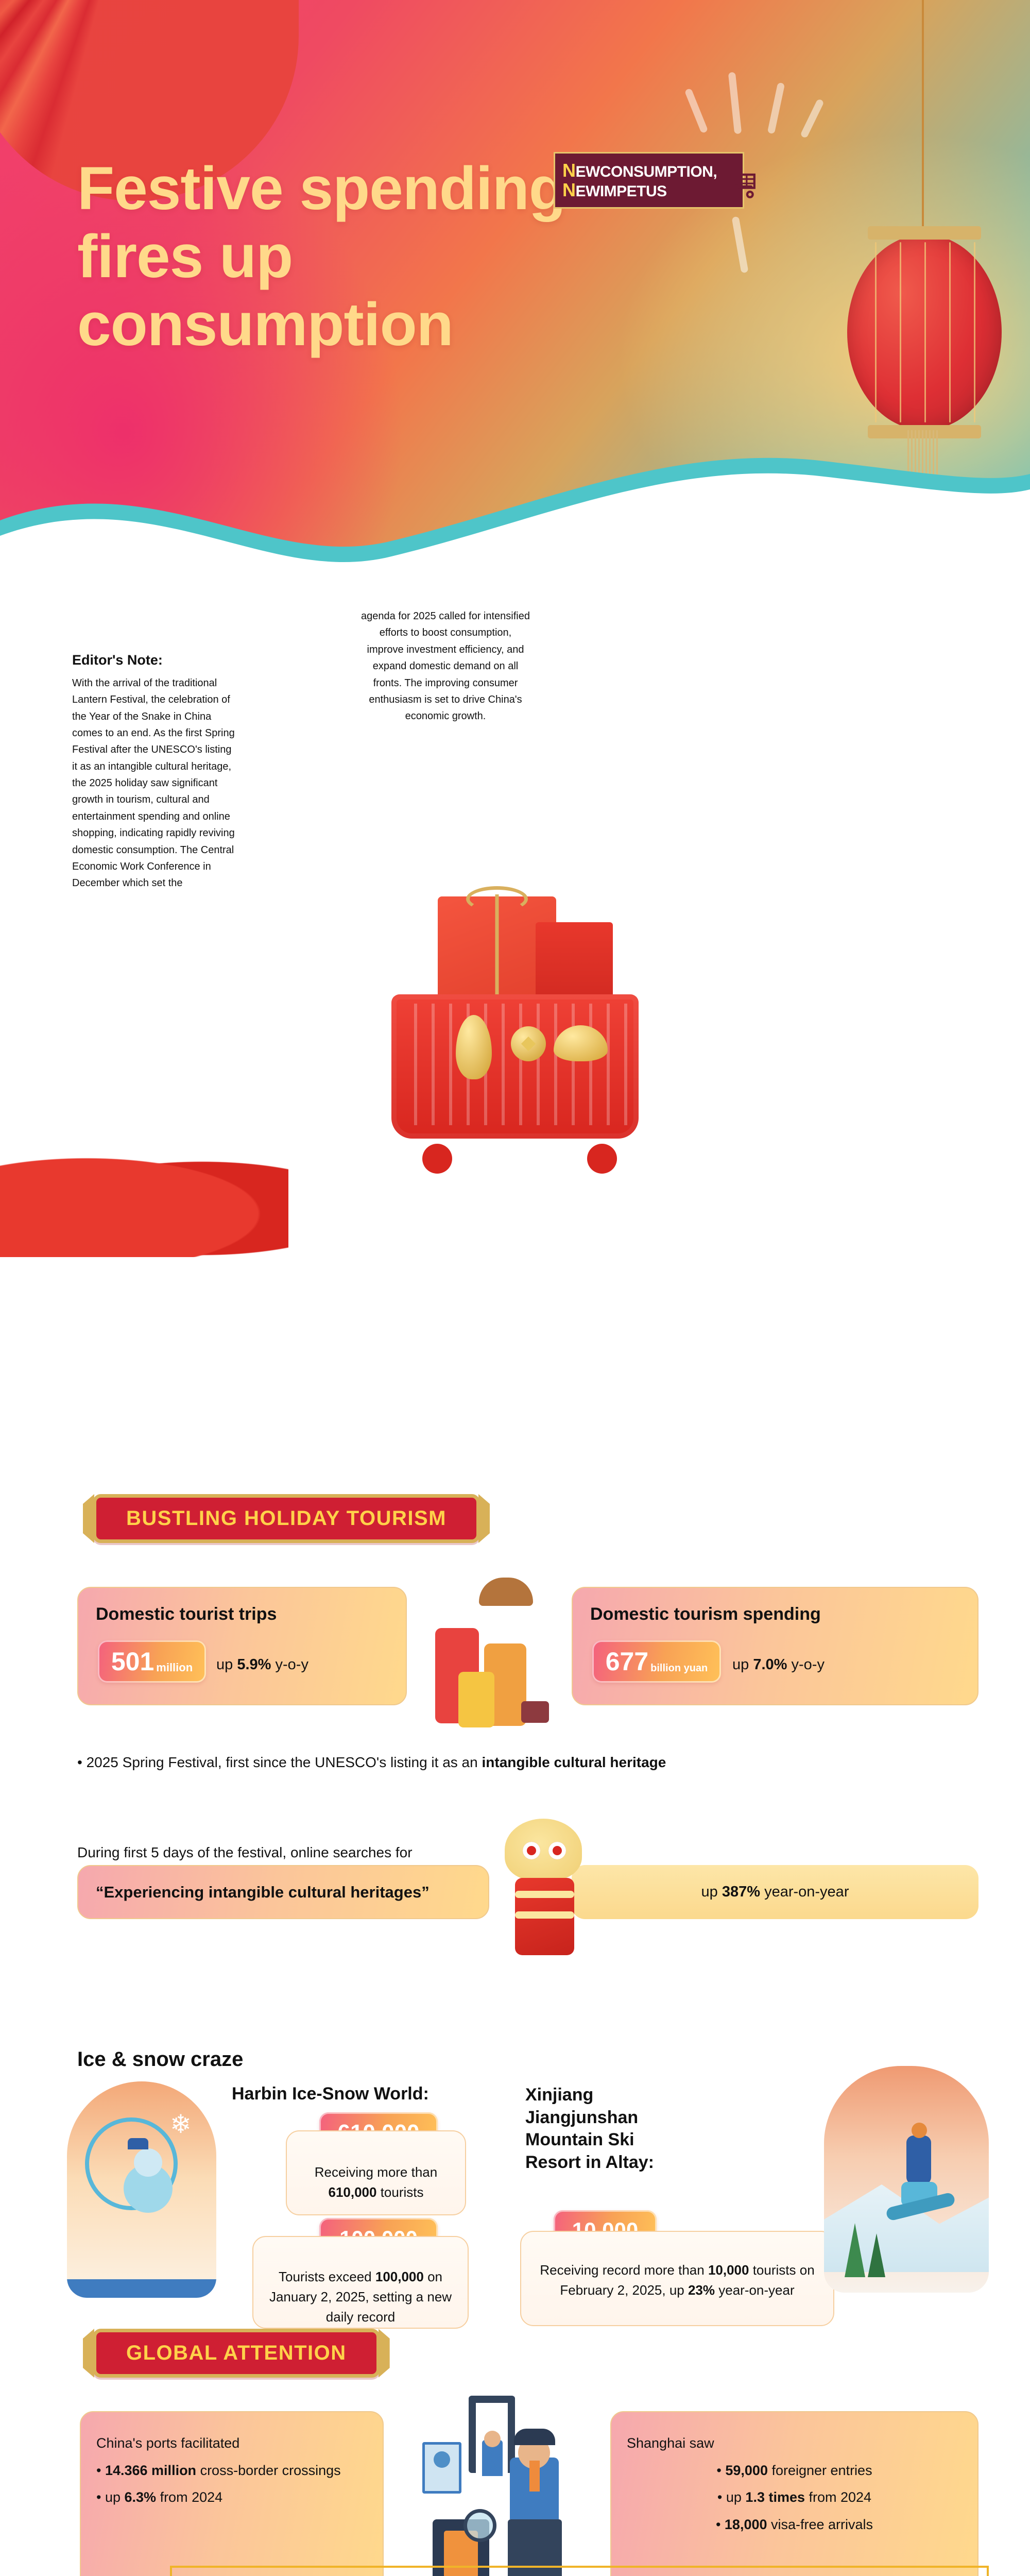 Image resolution: width=1030 pixels, height=2576 pixels. What do you see at coordinates (144, 1203) in the screenshot?
I see `cloud-decoration` at bounding box center [144, 1203].